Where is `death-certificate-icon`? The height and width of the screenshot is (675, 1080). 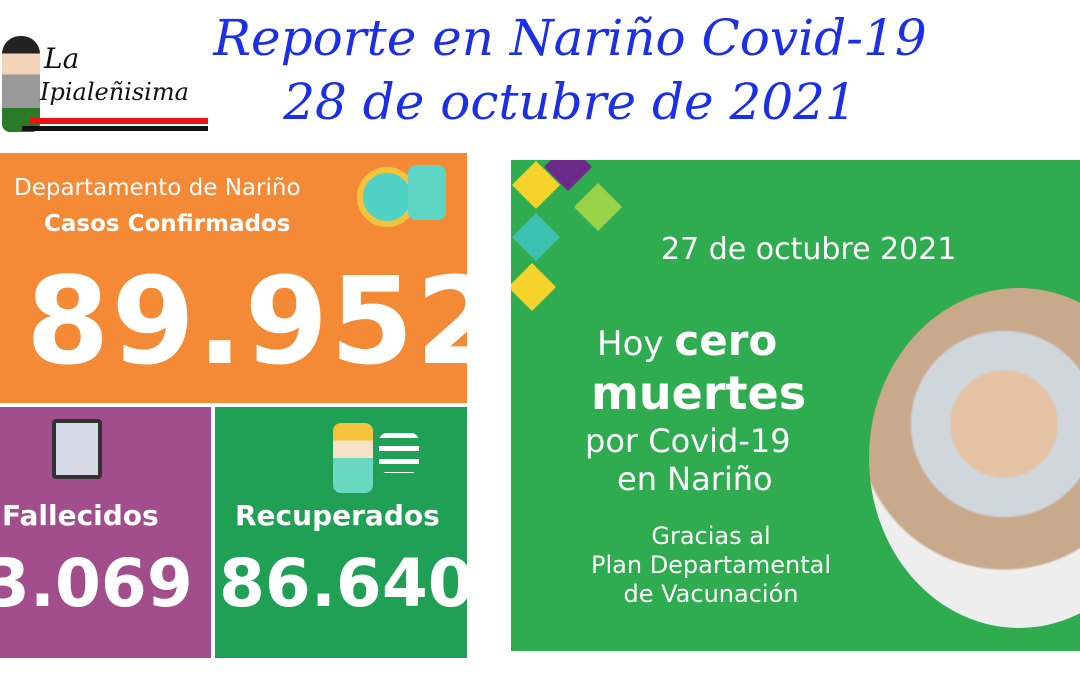
death-certificate-icon is located at coordinates (77, 449).